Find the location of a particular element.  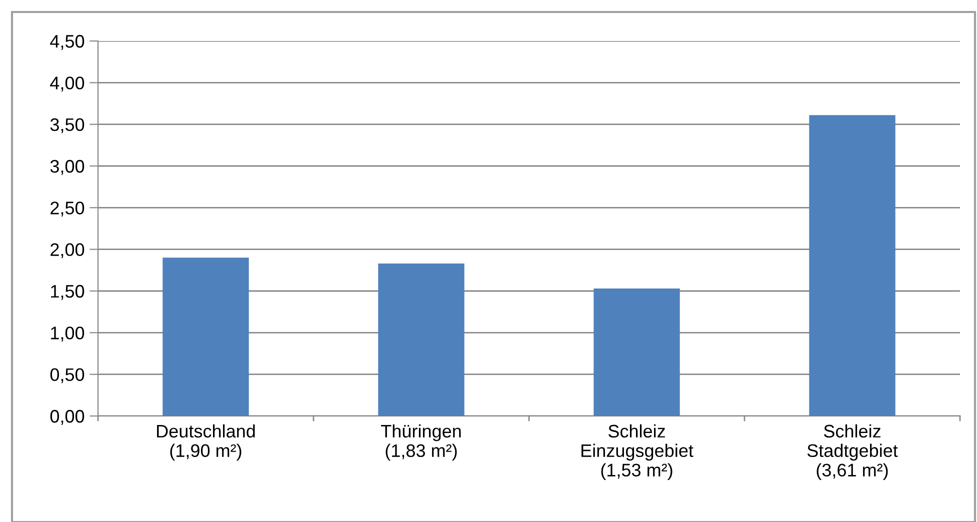

y-tick-label: 2,50 is located at coordinates (67, 209).